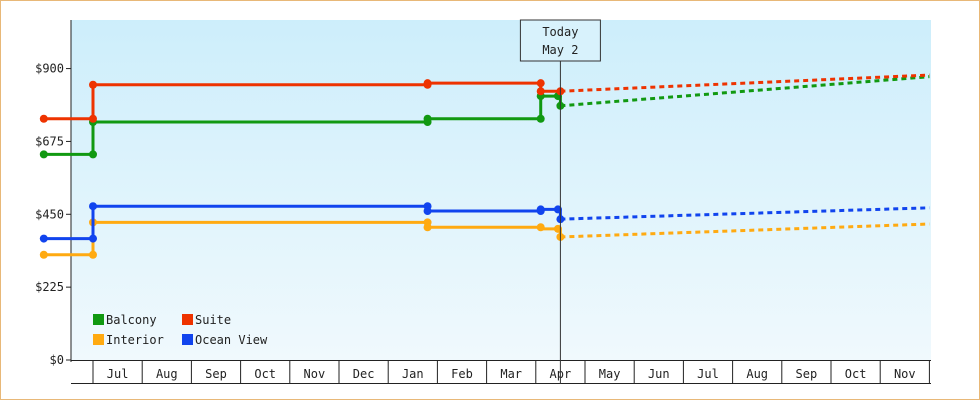  I want to click on y-tick-label: $225, so click(49, 287).